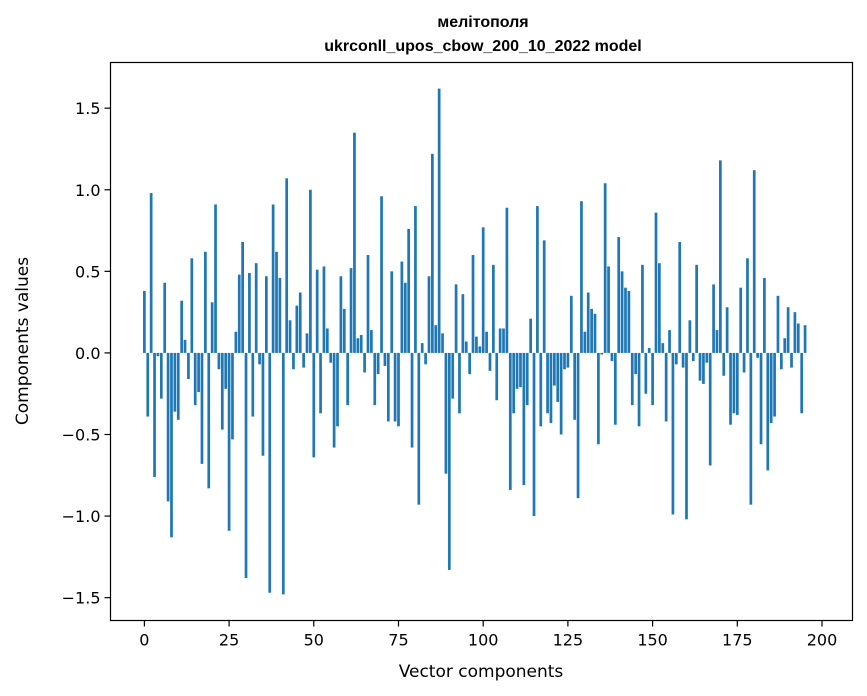  Describe the element at coordinates (81, 598) in the screenshot. I see `y-tick-label: −1.5` at that location.